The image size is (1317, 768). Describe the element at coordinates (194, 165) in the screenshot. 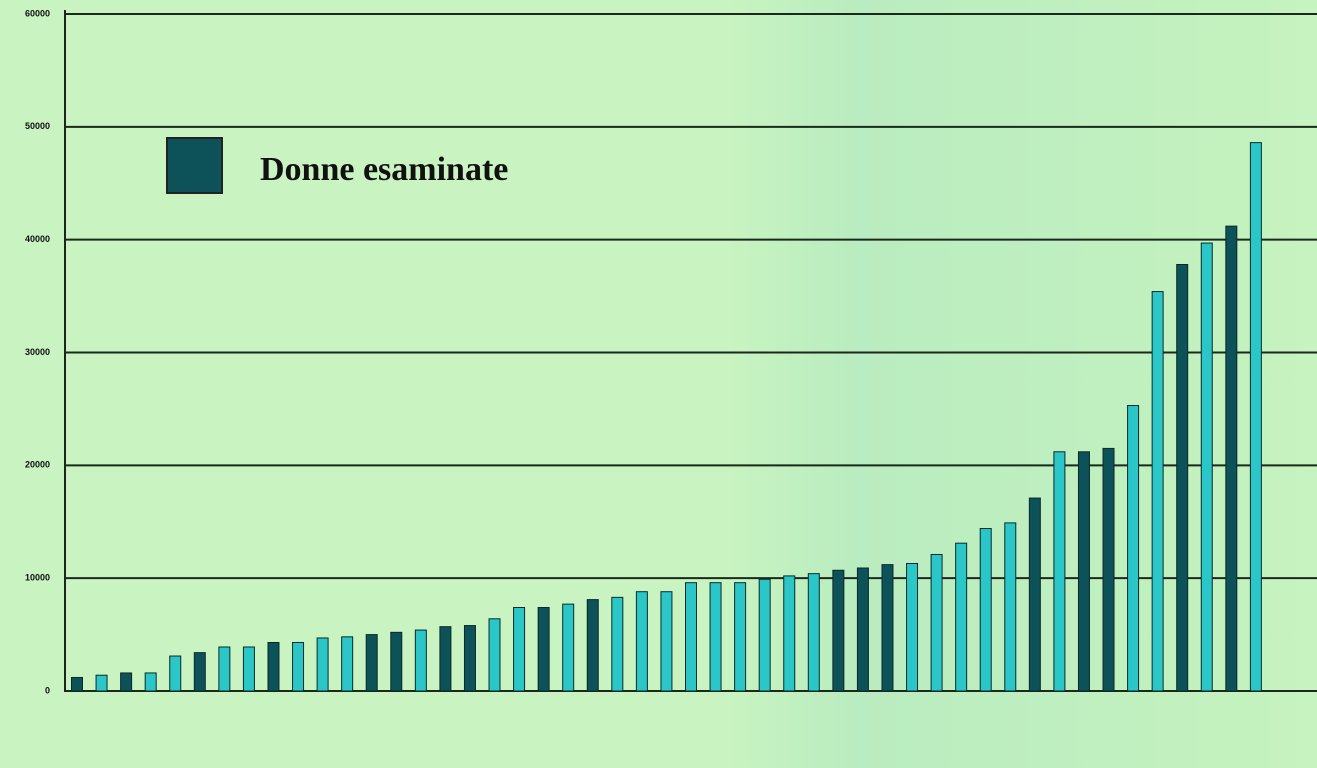

I see `legend-swatch` at that location.